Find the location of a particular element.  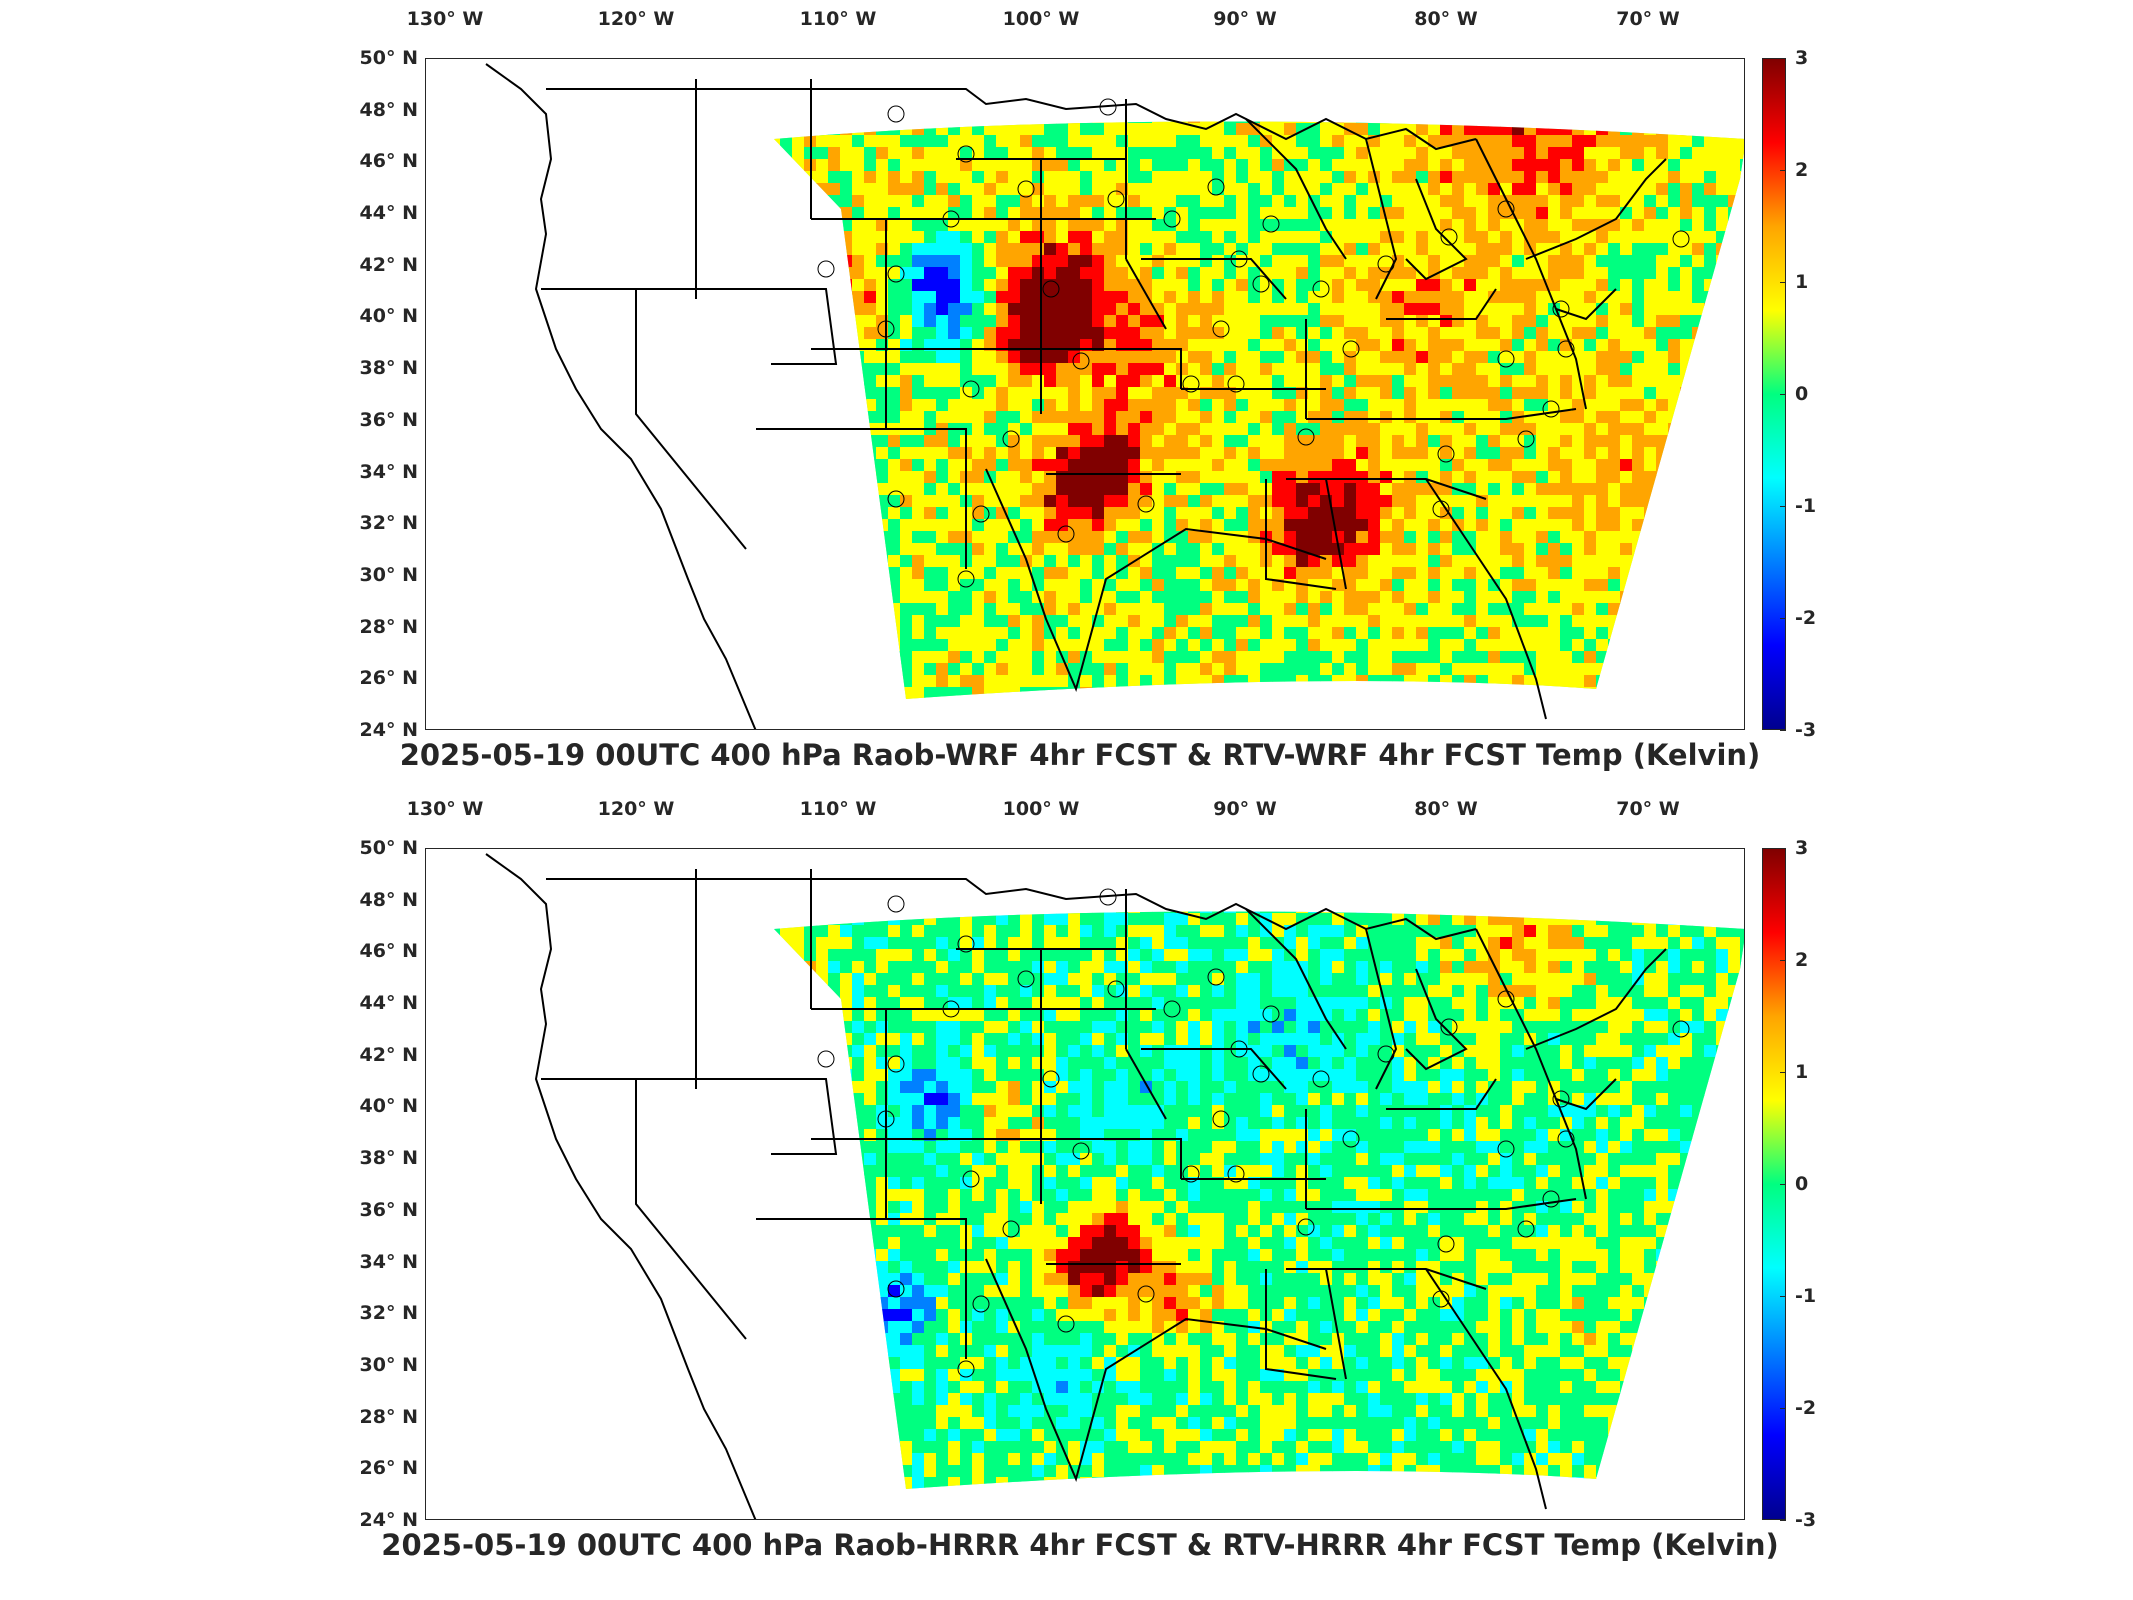

lon-tick-label: 100° W is located at coordinates (1041, 19).